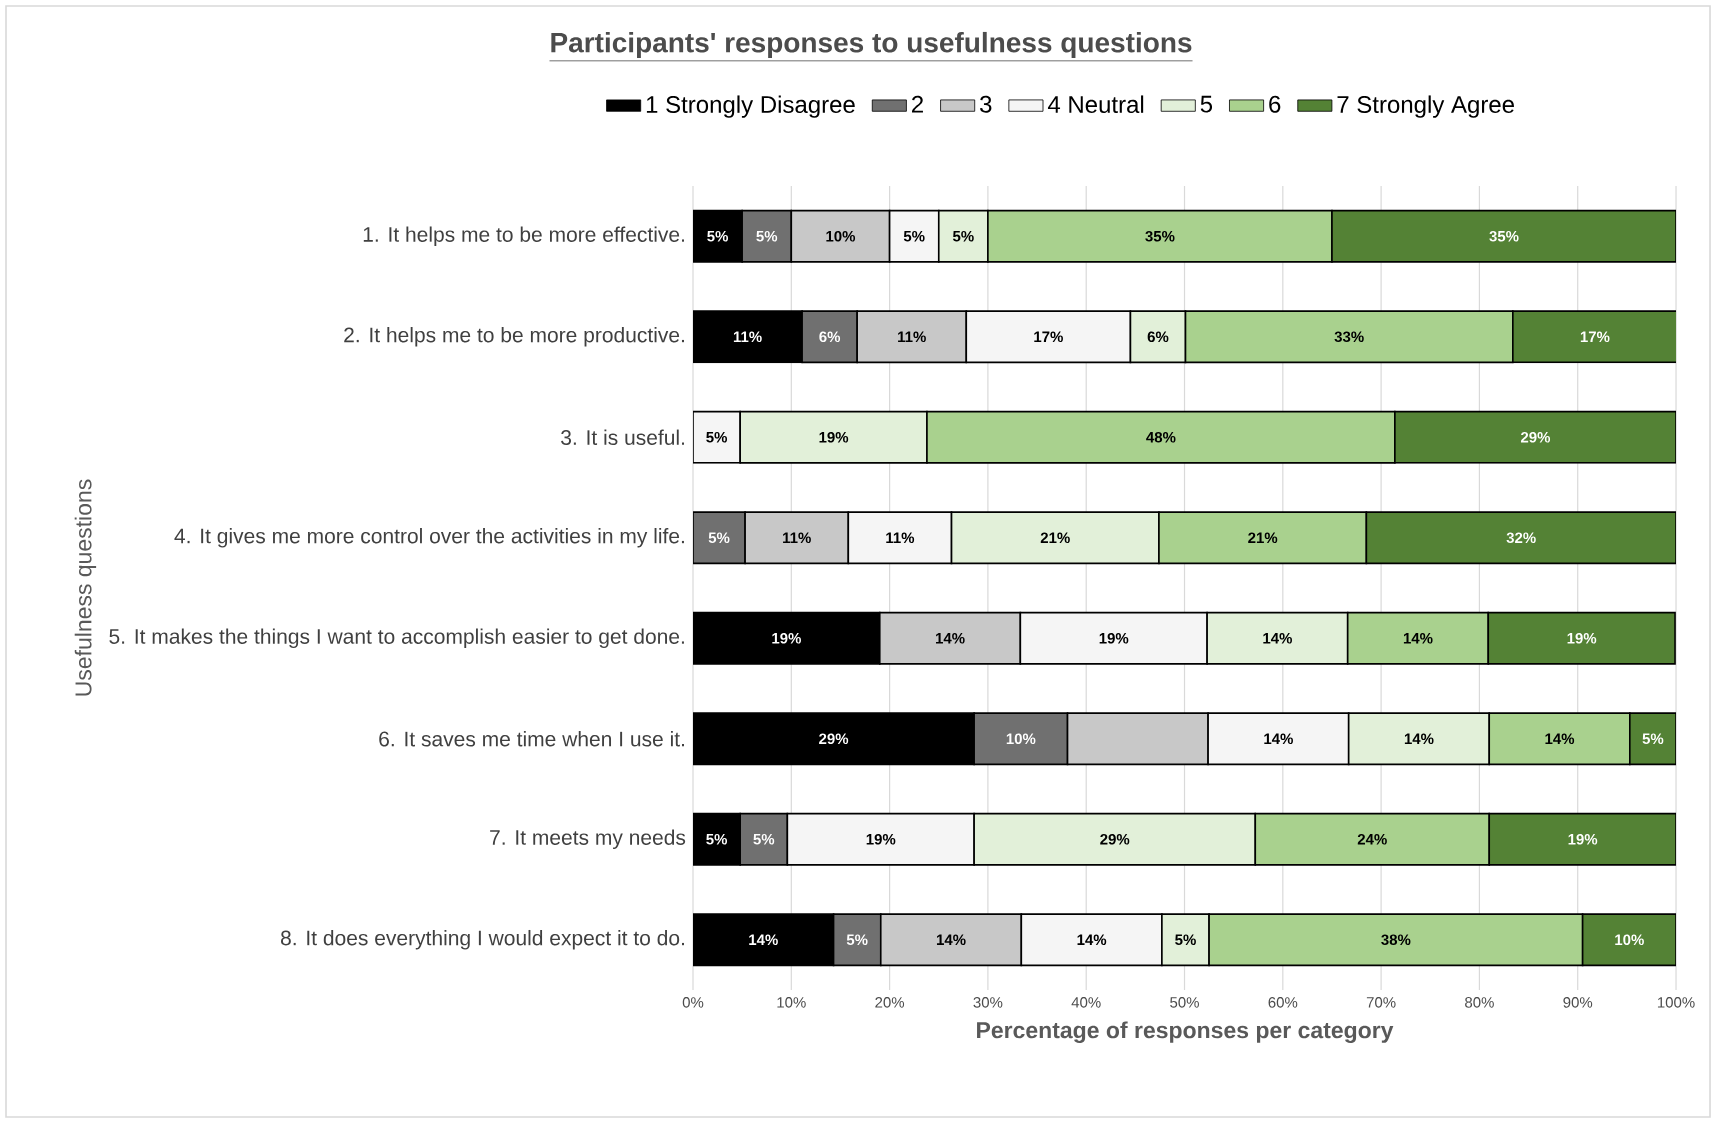 Image resolution: width=1716 pixels, height=1123 pixels. Describe the element at coordinates (531, 739) in the screenshot. I see `y-tick-label: 6. It saves me time when I use it.` at that location.